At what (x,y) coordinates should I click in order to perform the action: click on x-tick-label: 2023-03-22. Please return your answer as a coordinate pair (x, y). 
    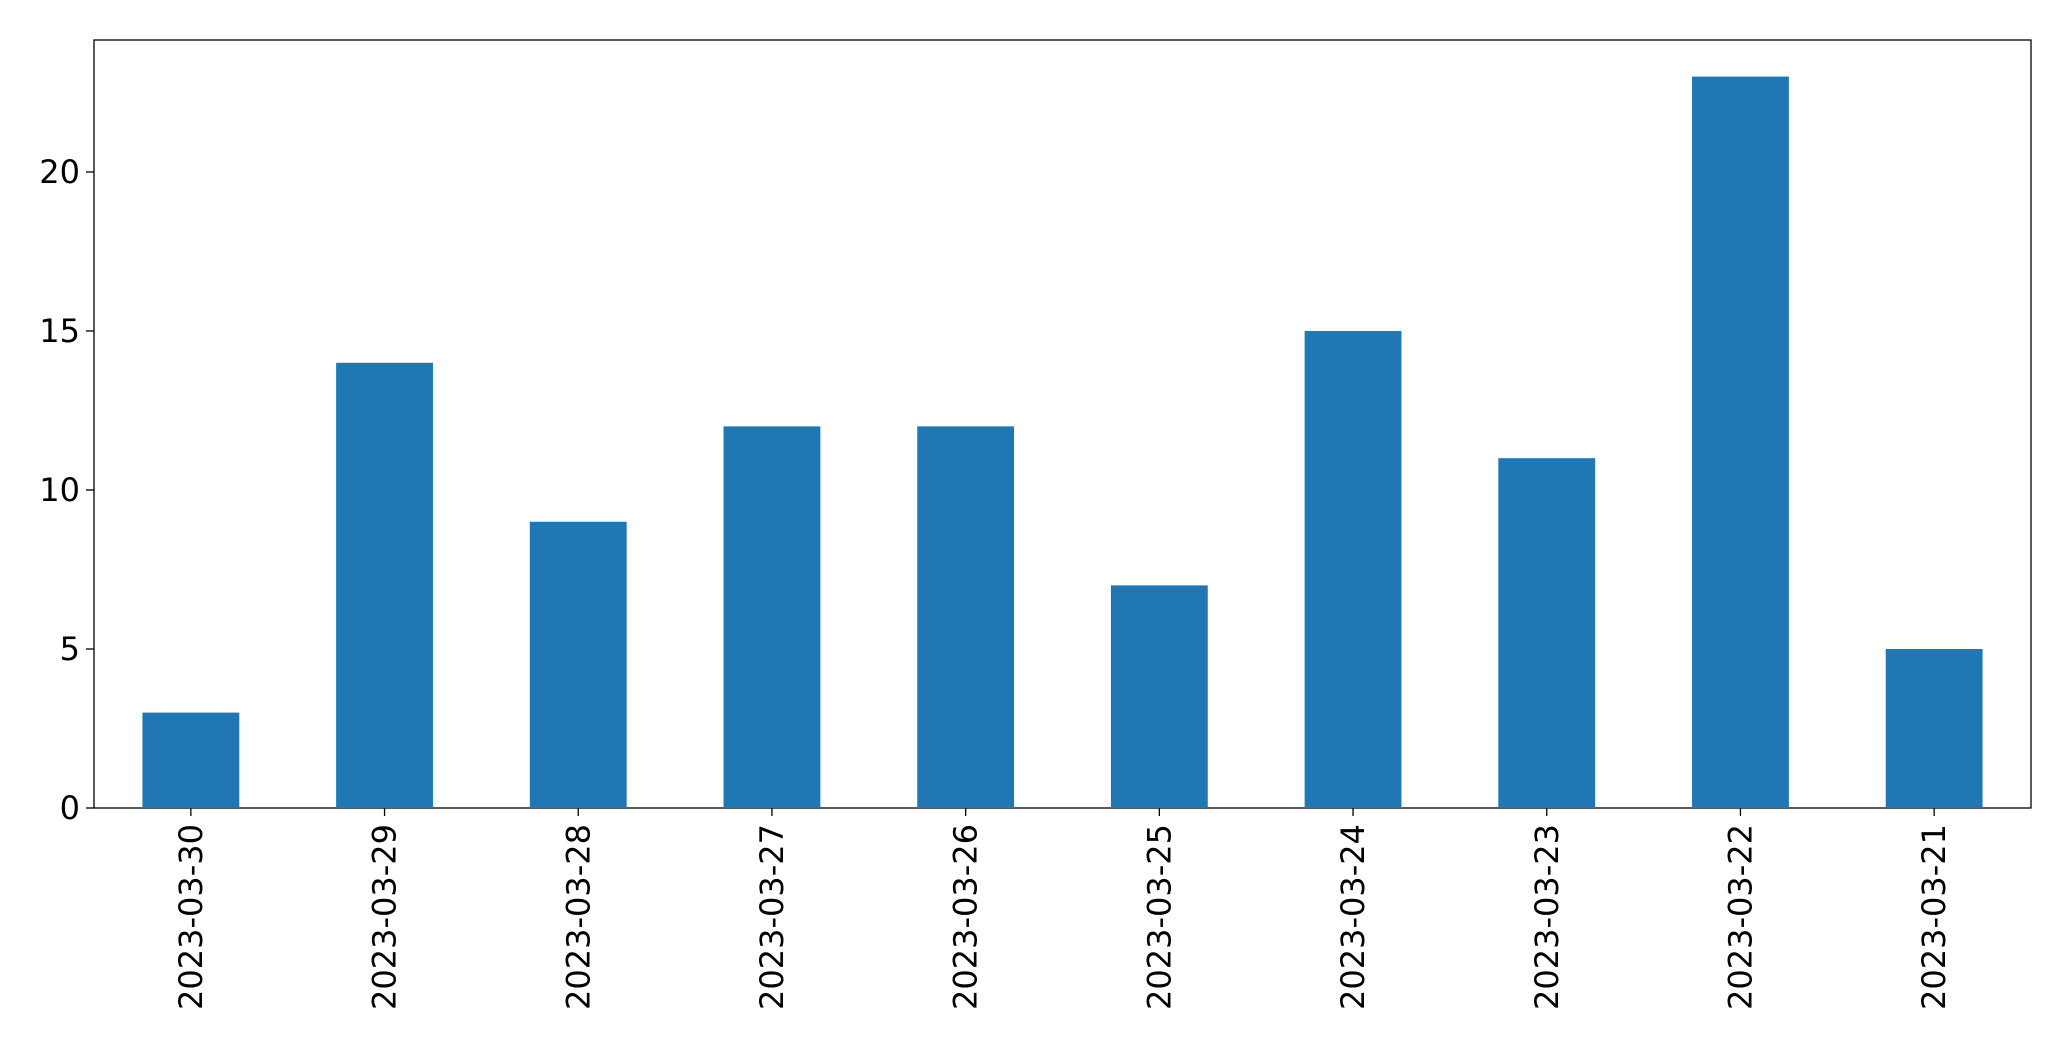
    Looking at the image, I should click on (1740, 917).